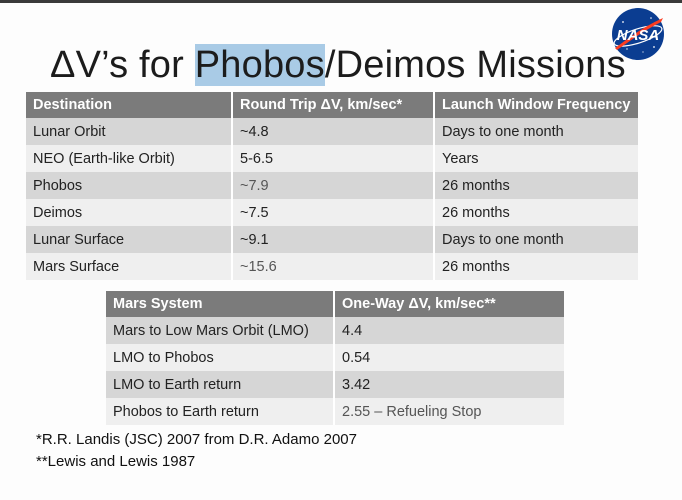 The height and width of the screenshot is (500, 682). Describe the element at coordinates (129, 212) in the screenshot. I see `destination-cell: Deimos` at that location.